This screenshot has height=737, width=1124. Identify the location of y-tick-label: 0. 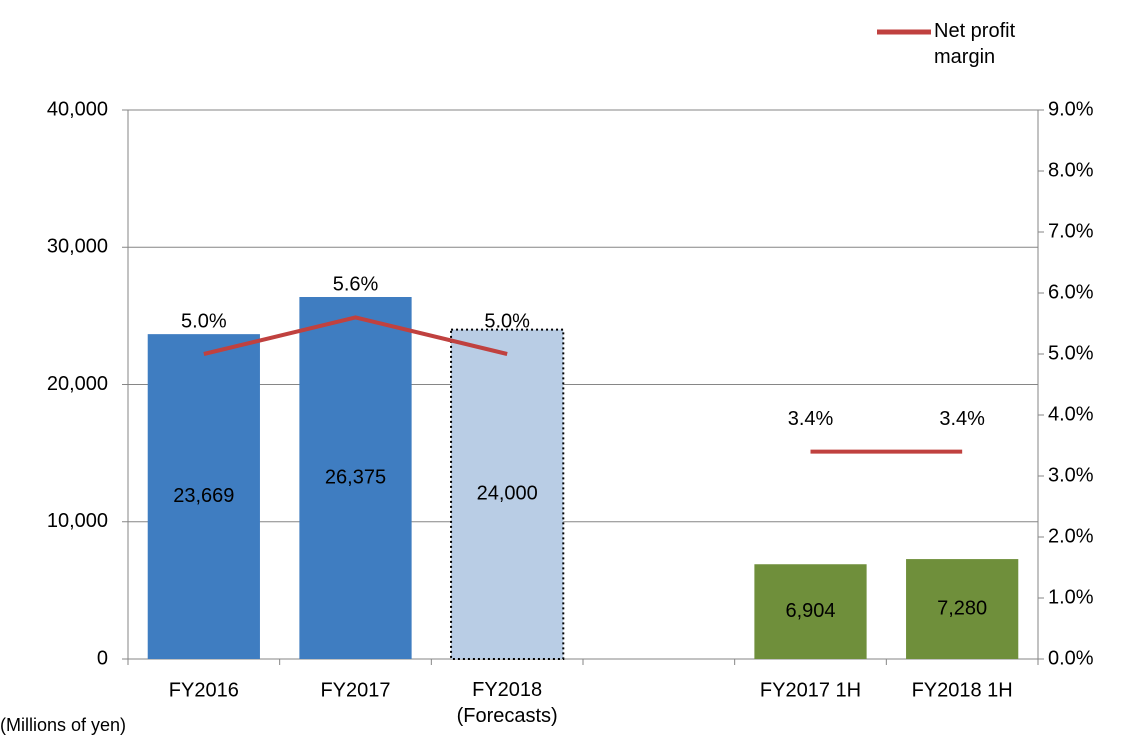
(102, 658).